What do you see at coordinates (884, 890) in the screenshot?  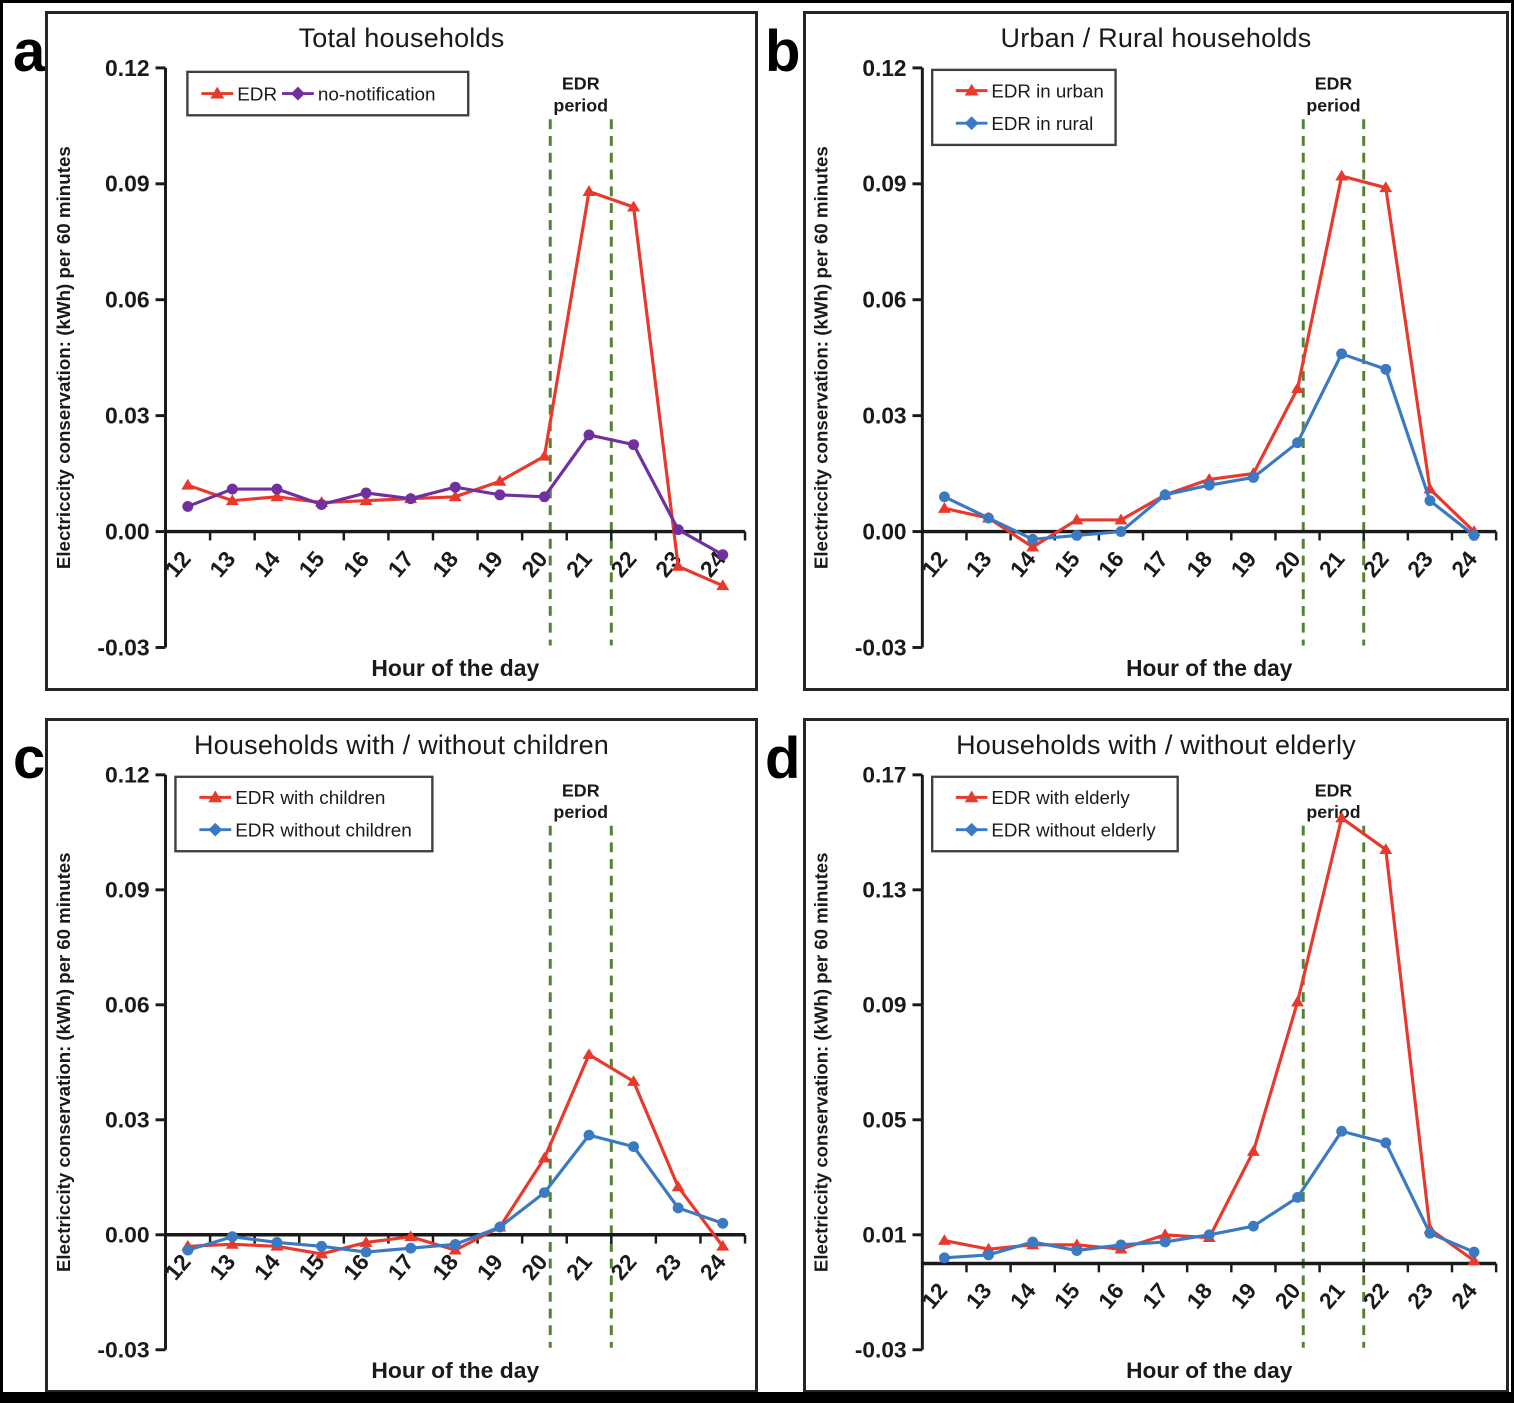 I see `y-tick-label: 0.13` at bounding box center [884, 890].